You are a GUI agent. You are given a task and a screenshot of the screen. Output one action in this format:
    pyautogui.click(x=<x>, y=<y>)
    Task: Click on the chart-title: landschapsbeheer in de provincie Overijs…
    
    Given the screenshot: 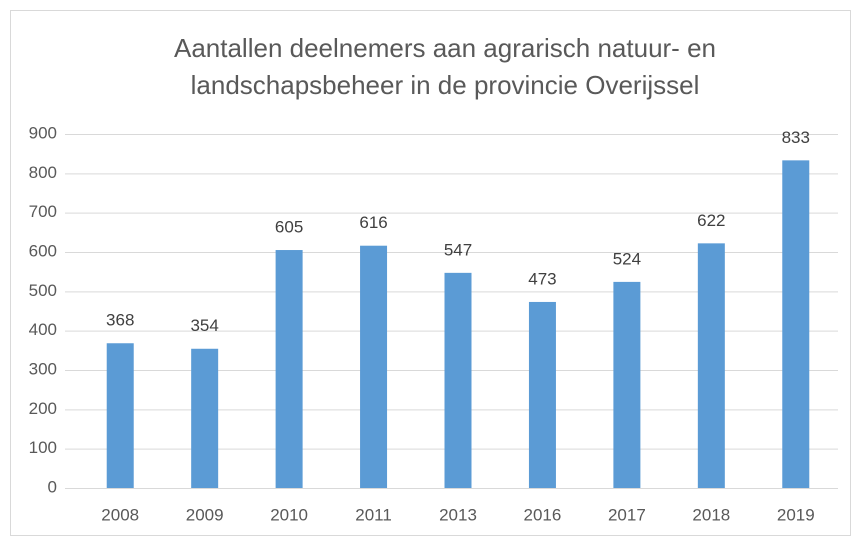 What is the action you would take?
    pyautogui.click(x=445, y=85)
    